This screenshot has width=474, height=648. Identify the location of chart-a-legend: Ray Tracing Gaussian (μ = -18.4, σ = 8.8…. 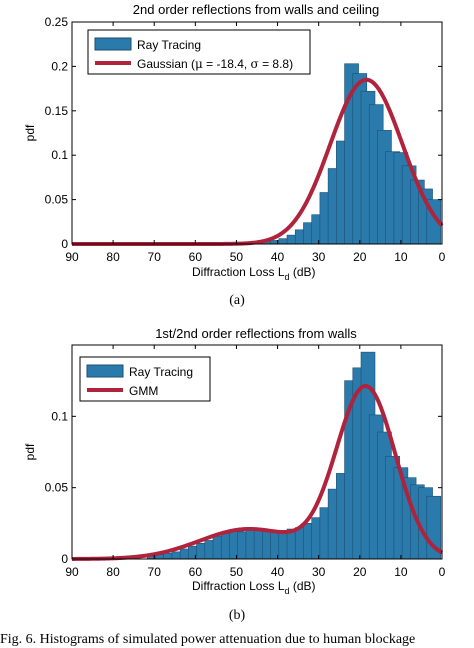
(199, 52).